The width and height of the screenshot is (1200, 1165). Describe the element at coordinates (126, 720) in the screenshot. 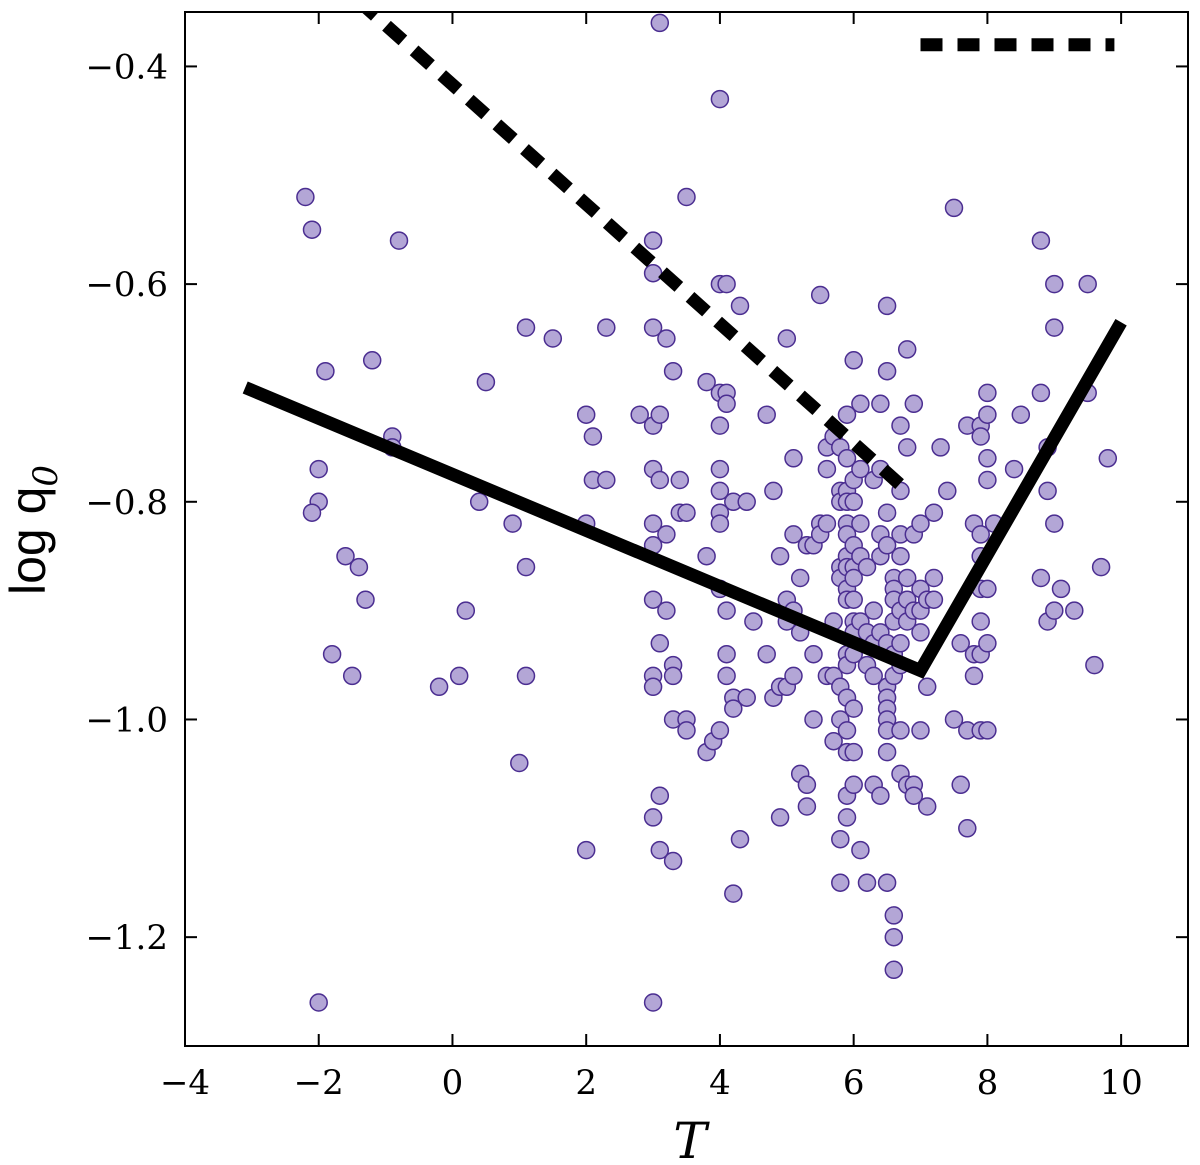

I see `y-tick-label: −1.0` at that location.